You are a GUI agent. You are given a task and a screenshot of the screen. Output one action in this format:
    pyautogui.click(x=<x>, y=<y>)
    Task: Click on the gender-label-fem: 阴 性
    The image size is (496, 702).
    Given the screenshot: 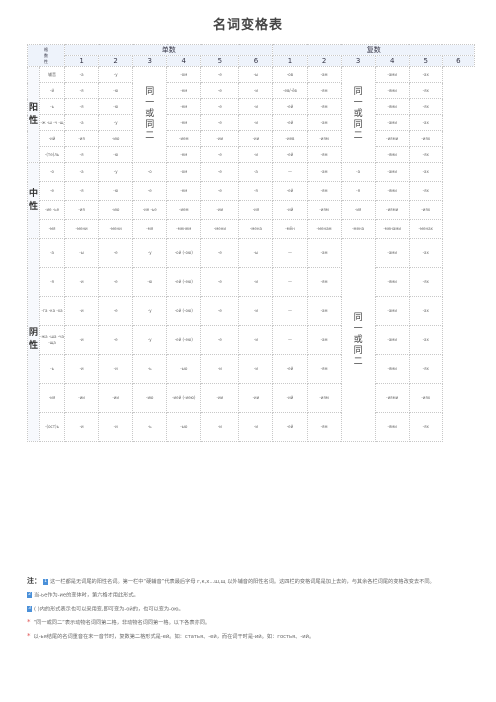 What is the action you would take?
    pyautogui.click(x=33, y=340)
    